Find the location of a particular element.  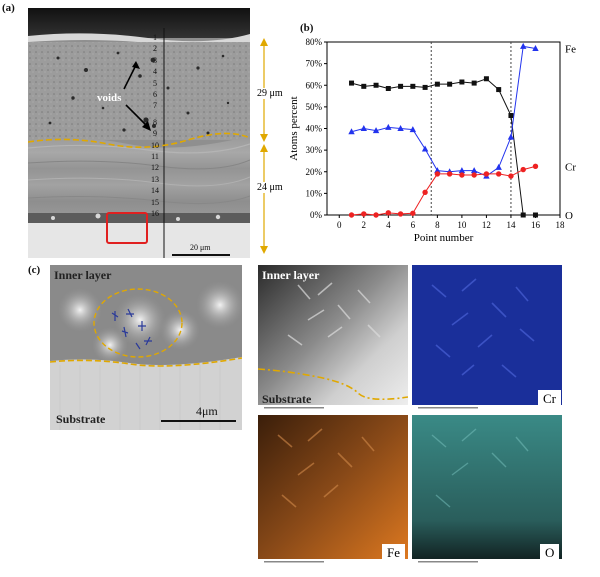

y-tick-label: 0% is located at coordinates (316, 215).